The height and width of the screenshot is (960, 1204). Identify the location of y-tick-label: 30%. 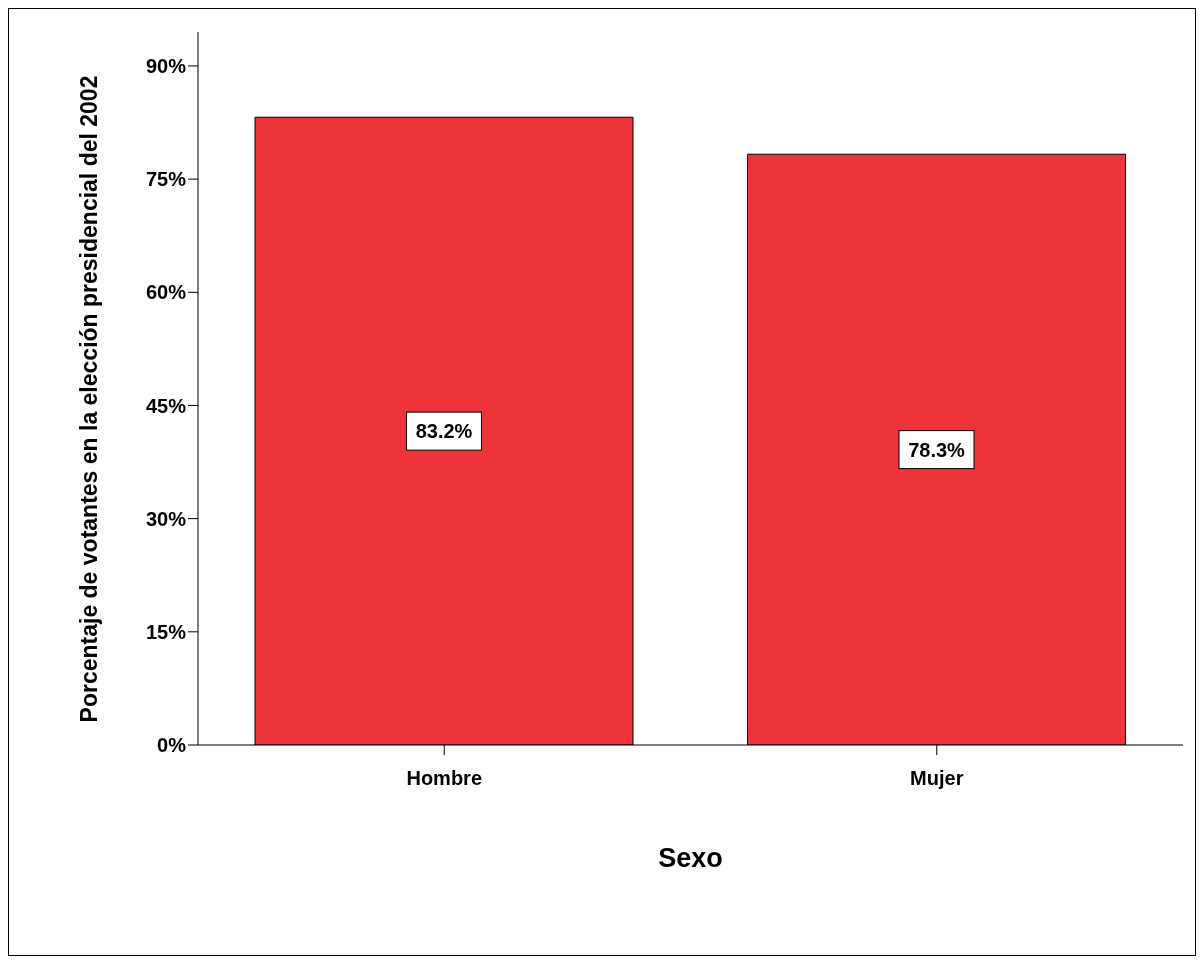
(166, 518).